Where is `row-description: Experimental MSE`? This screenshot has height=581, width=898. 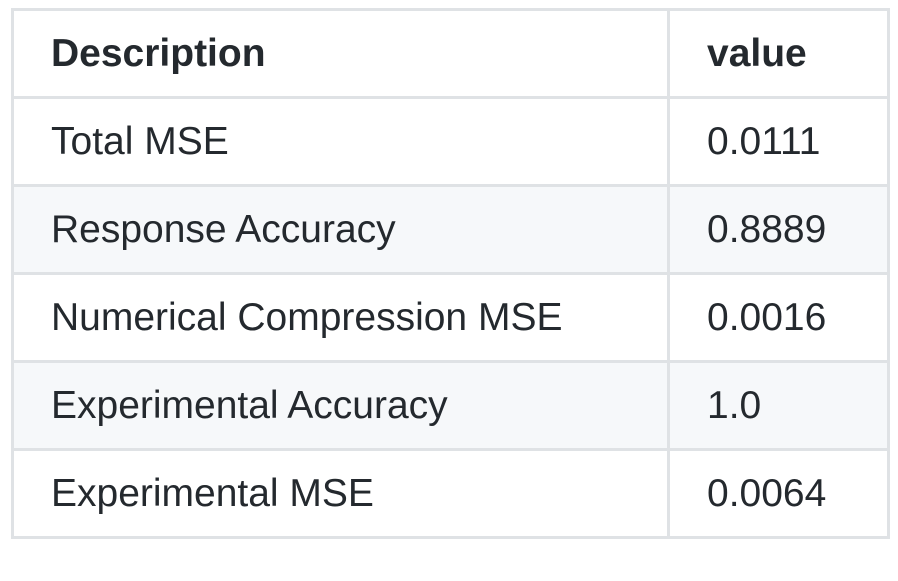 row-description: Experimental MSE is located at coordinates (340, 493).